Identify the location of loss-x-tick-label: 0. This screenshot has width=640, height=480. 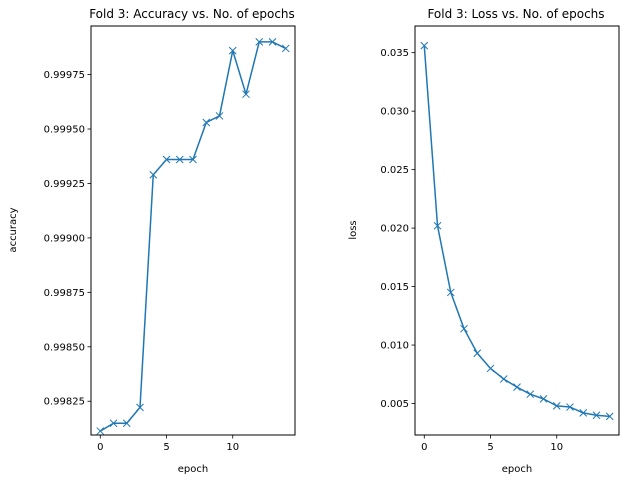
(424, 447).